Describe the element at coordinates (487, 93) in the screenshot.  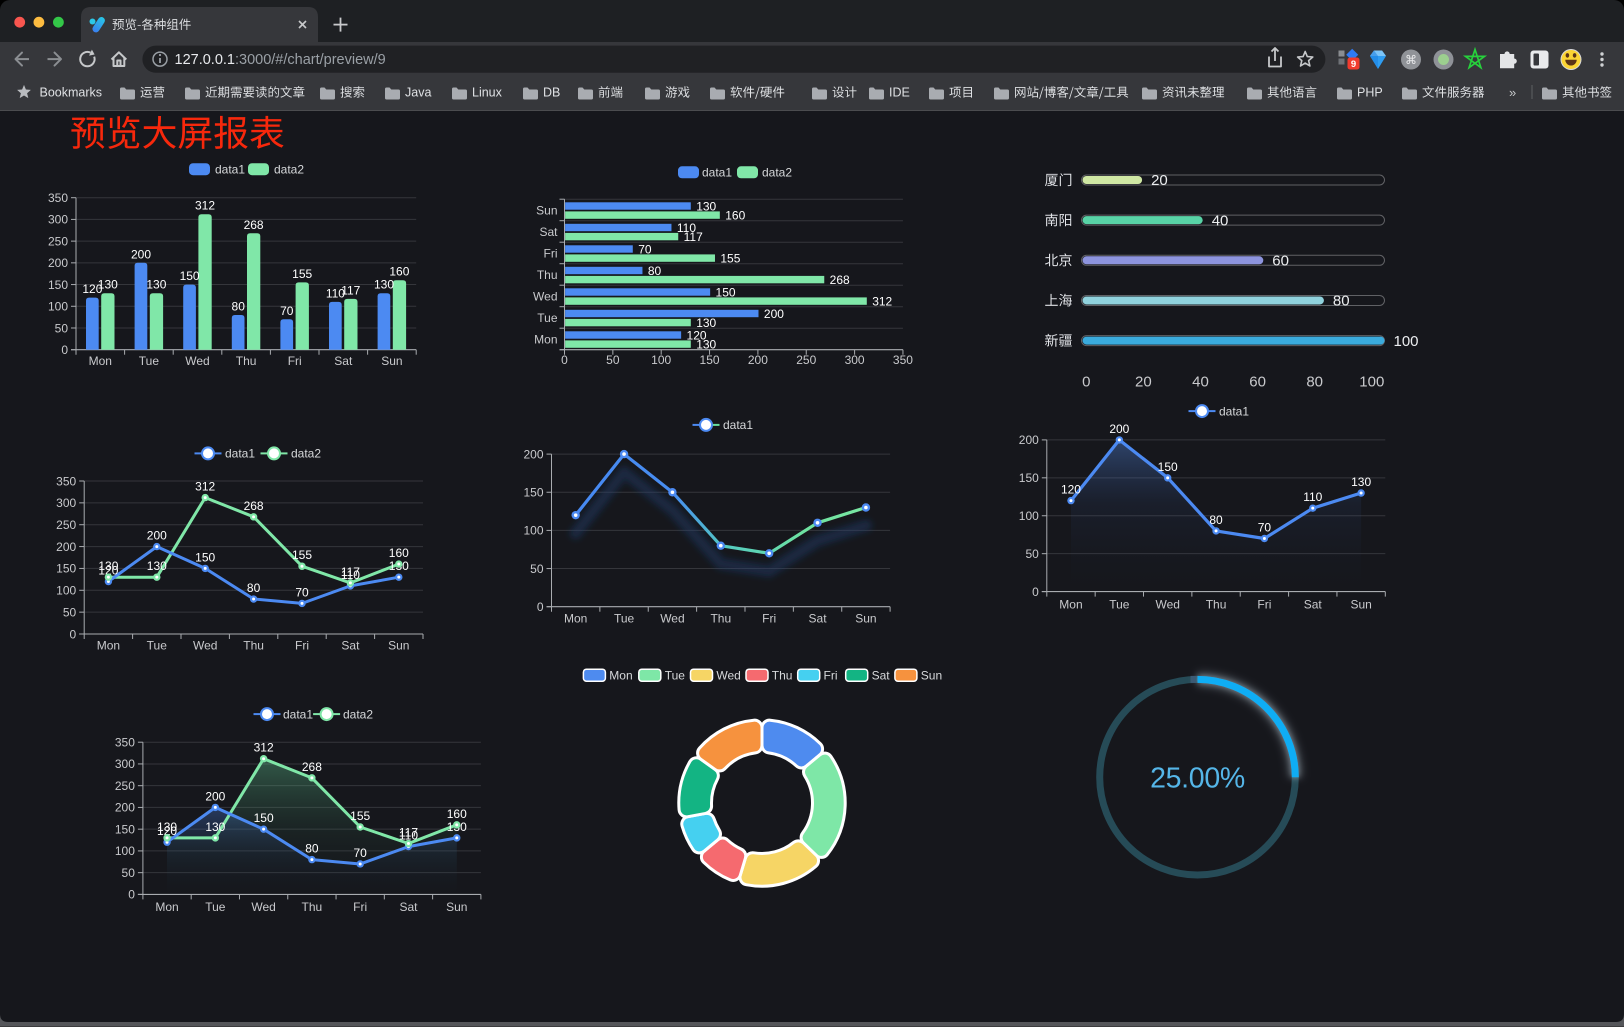
I see `svg-text: Linux` at that location.